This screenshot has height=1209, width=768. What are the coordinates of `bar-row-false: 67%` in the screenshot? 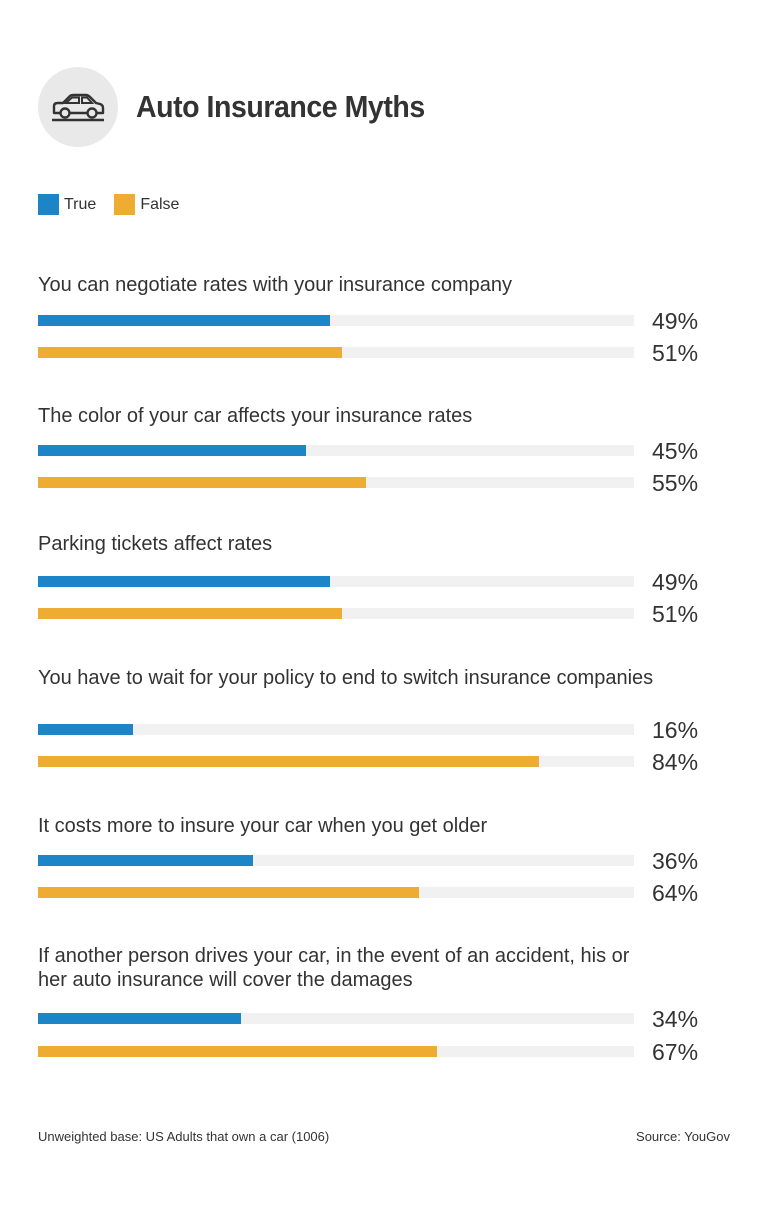 It's located at (378, 1052).